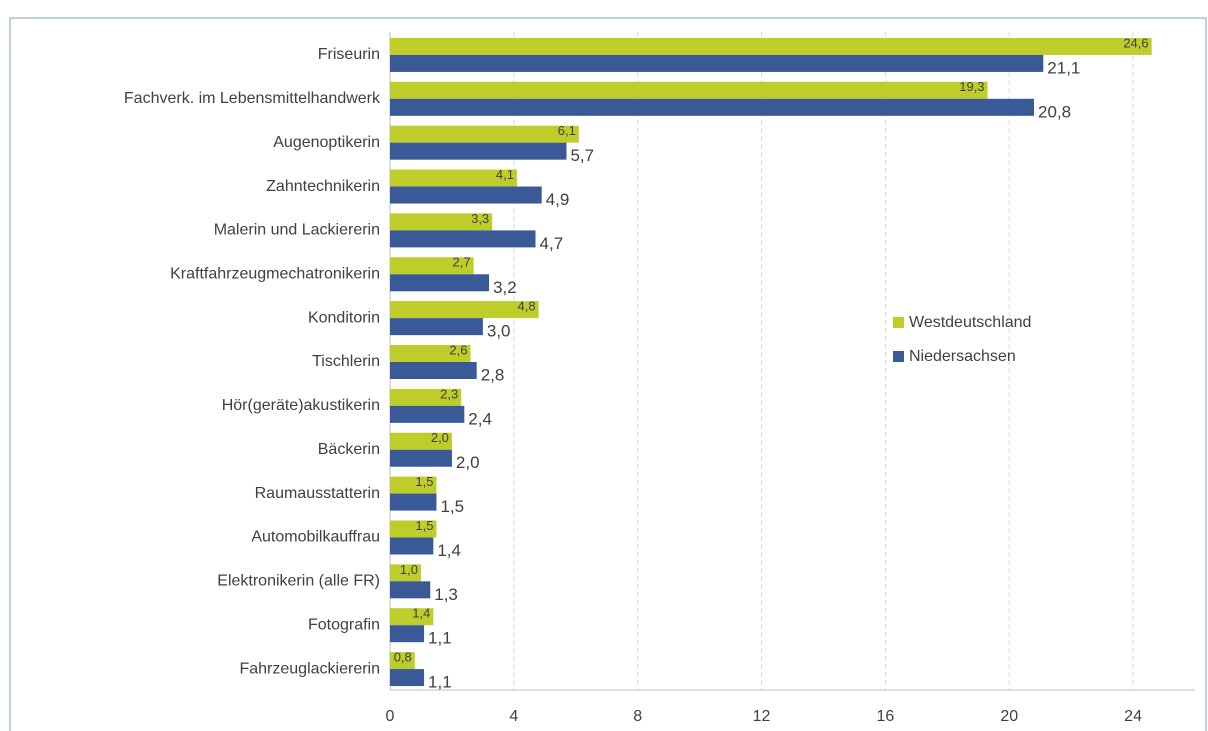  Describe the element at coordinates (505, 174) in the screenshot. I see `value-label: 4,1` at that location.